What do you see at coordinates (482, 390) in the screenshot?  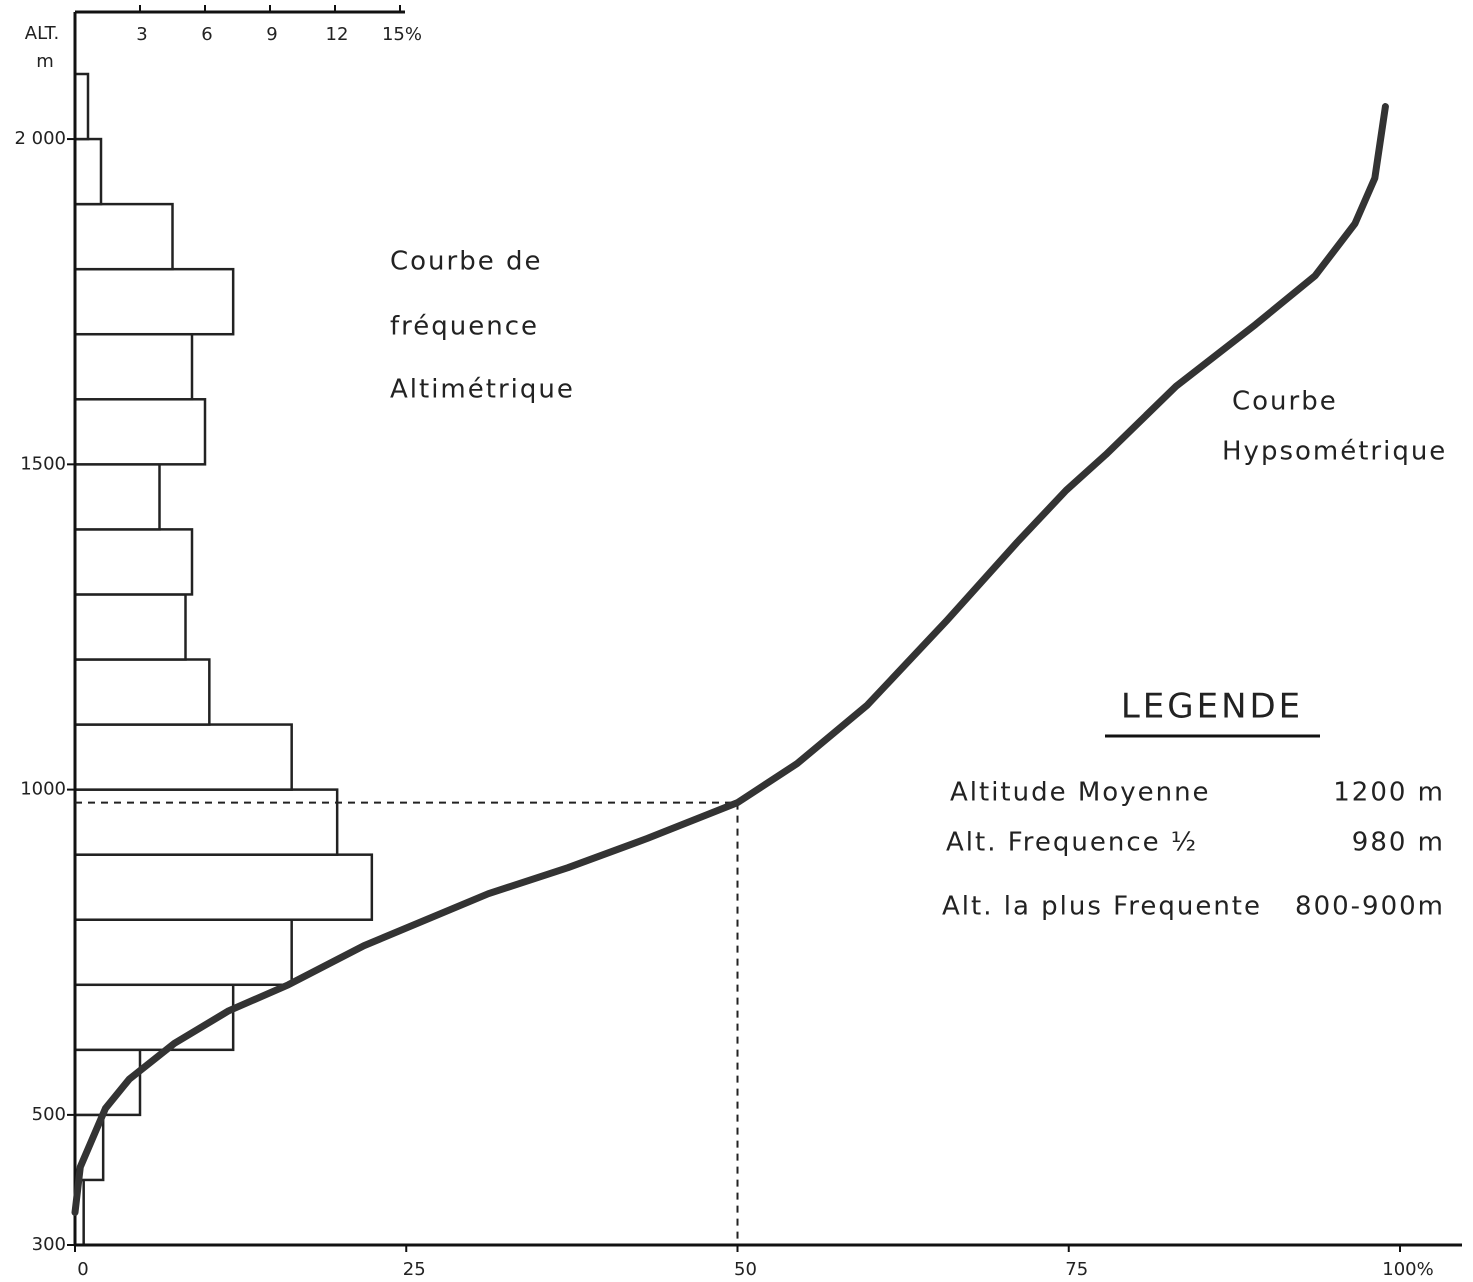 I see `annotation: Altimétrique` at bounding box center [482, 390].